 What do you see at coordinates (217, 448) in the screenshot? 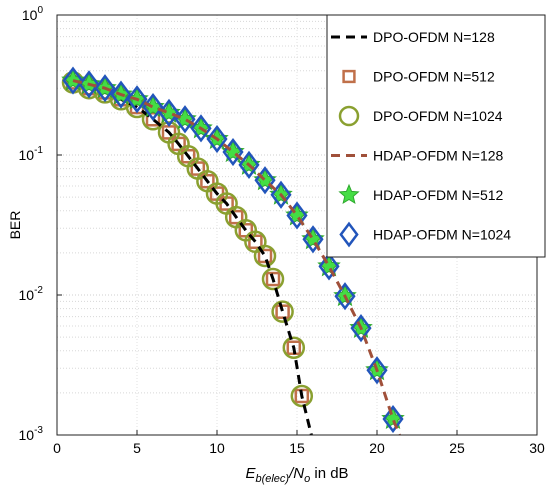
I see `x-tick-label: 10` at bounding box center [217, 448].